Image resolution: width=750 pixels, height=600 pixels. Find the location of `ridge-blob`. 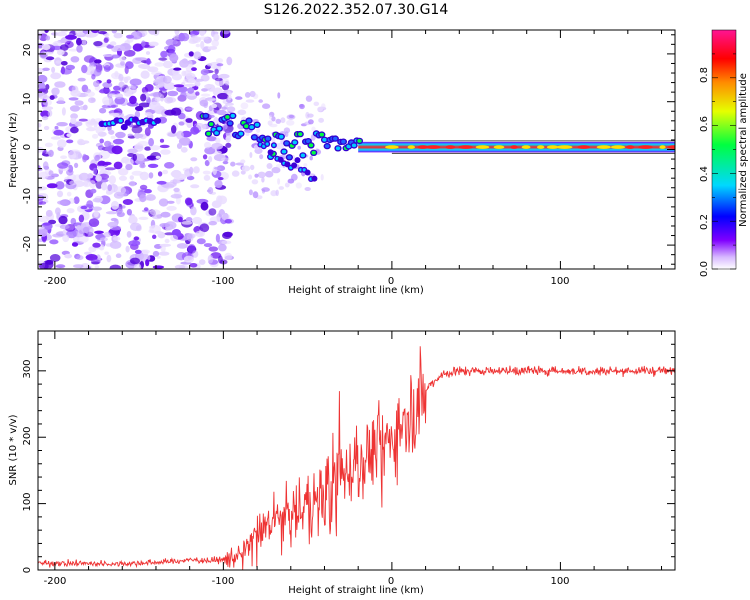

ridge-blob is located at coordinates (124, 127).